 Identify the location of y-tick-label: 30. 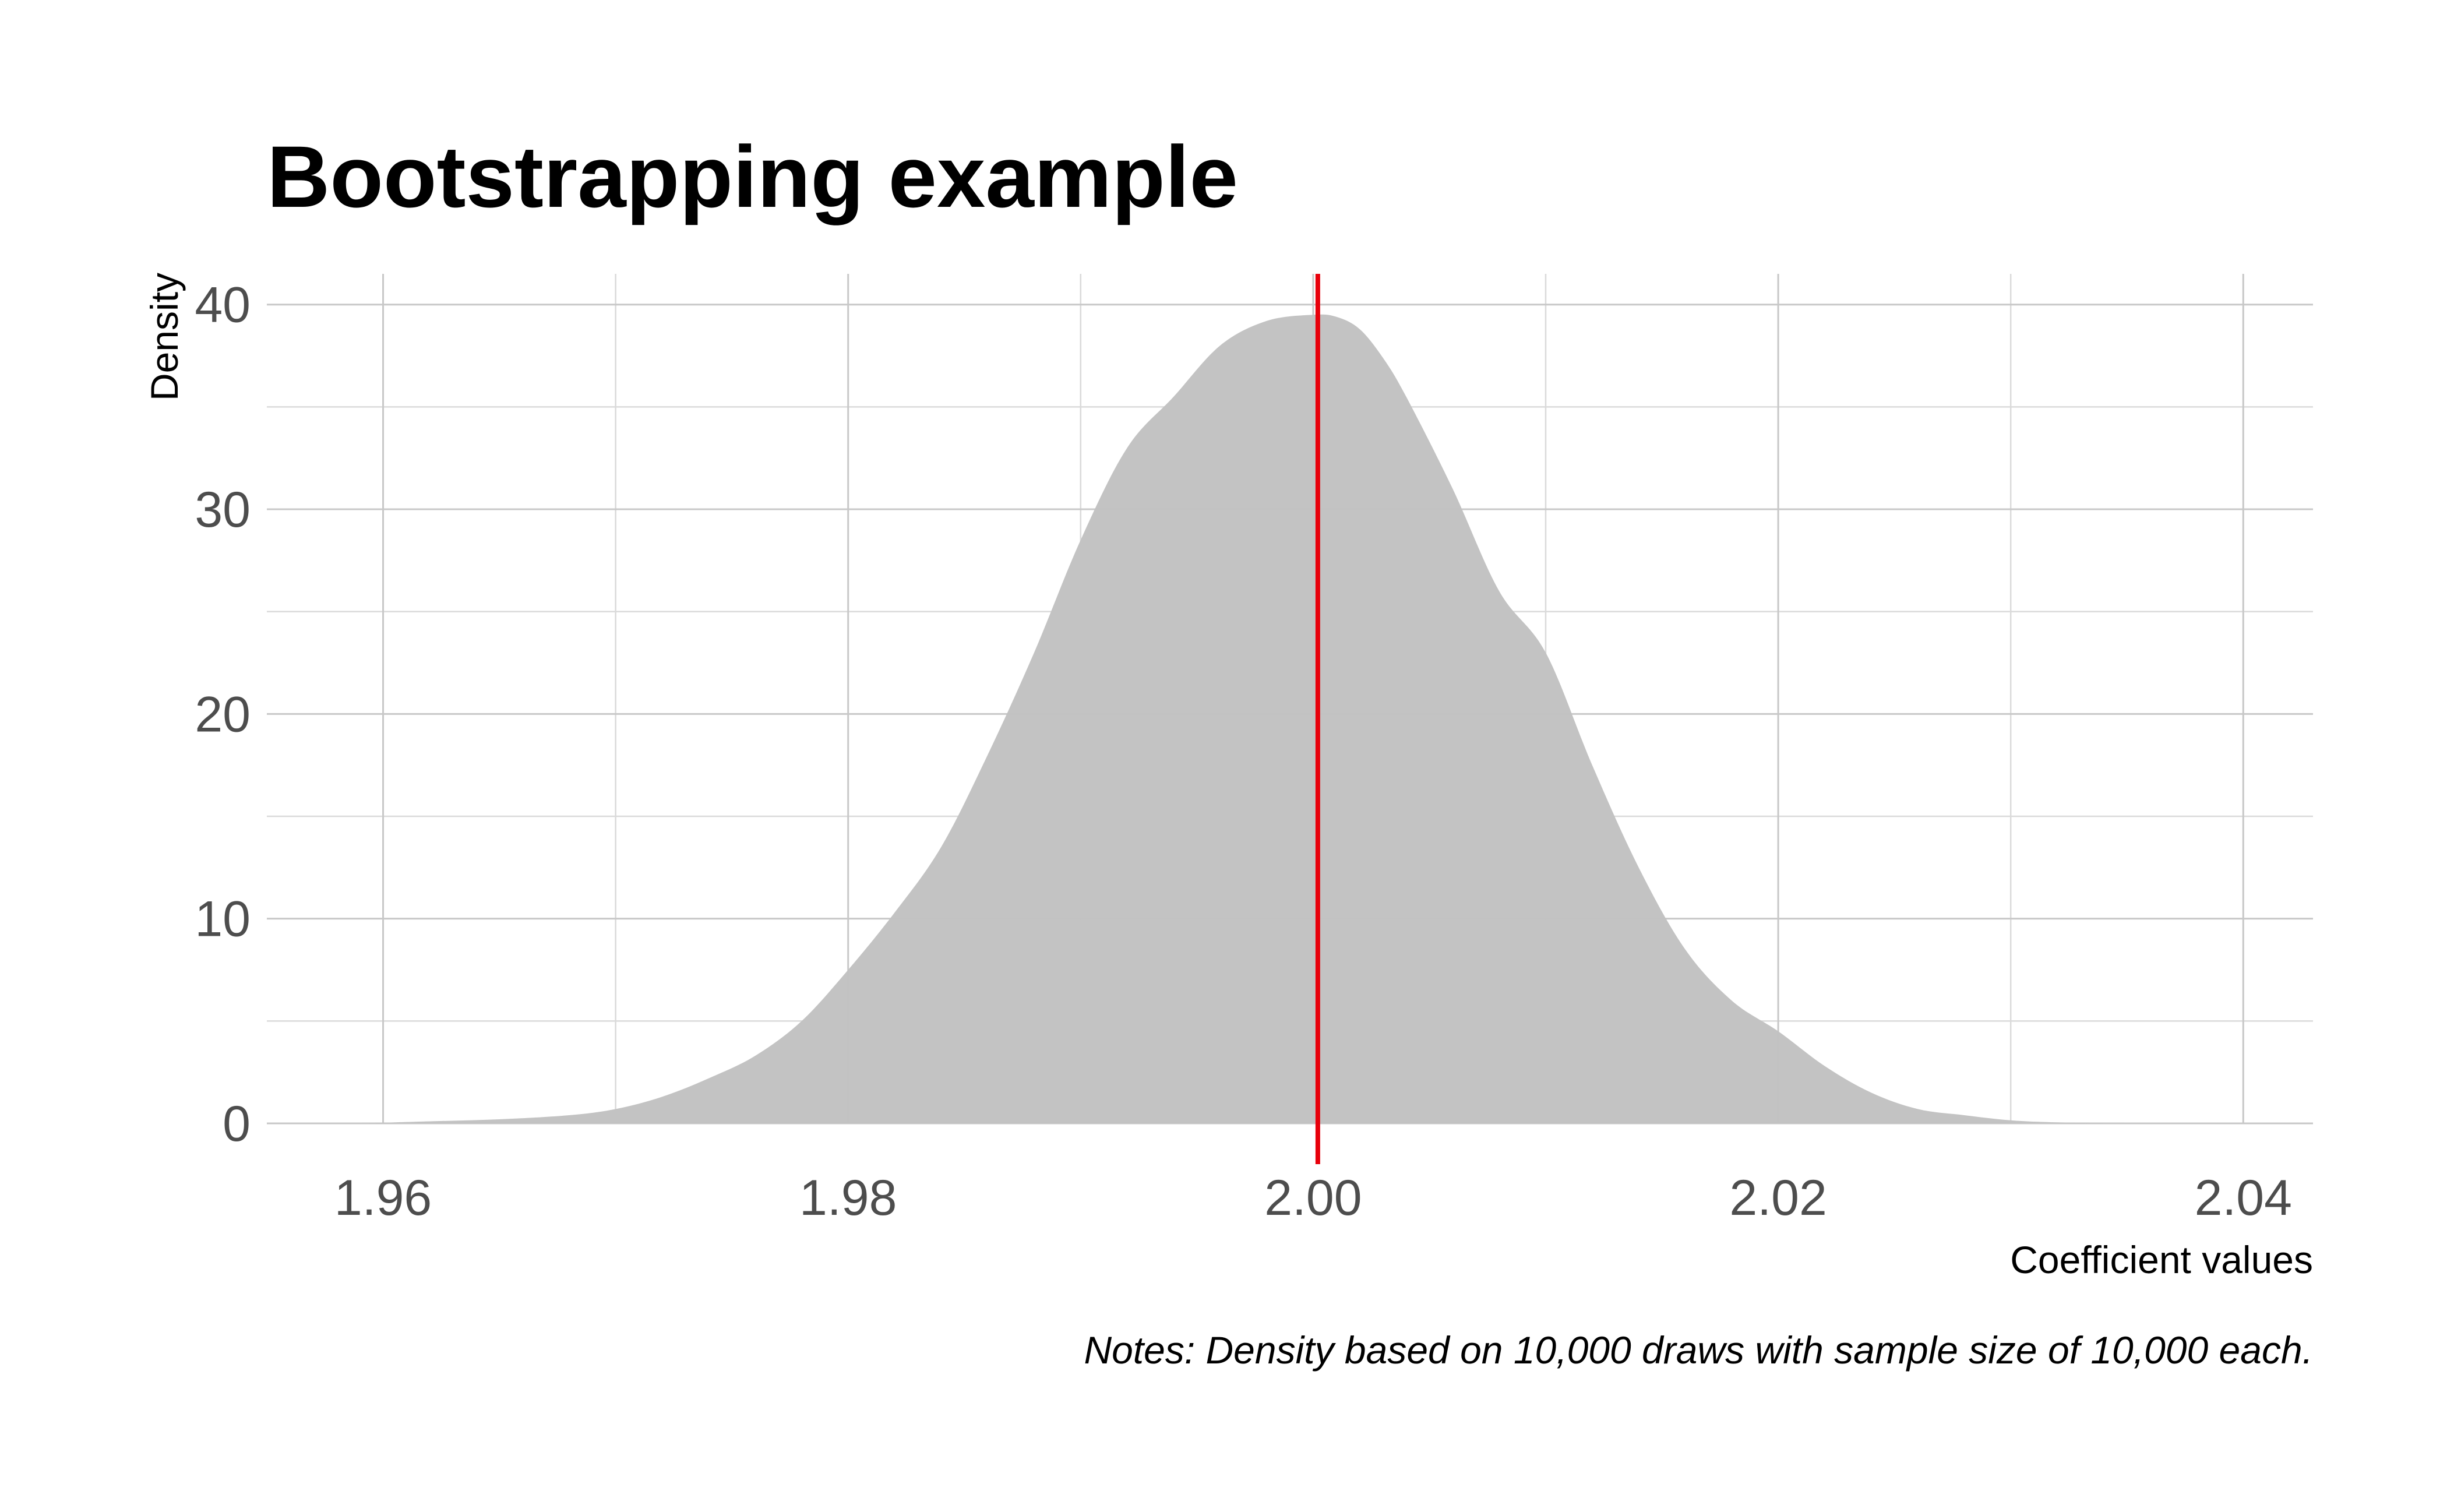
(223, 510).